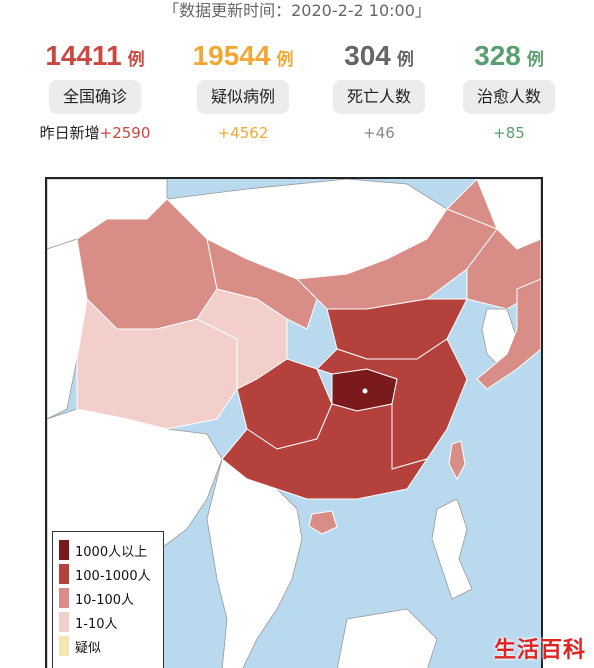  I want to click on cured-delta: +85, so click(509, 133).